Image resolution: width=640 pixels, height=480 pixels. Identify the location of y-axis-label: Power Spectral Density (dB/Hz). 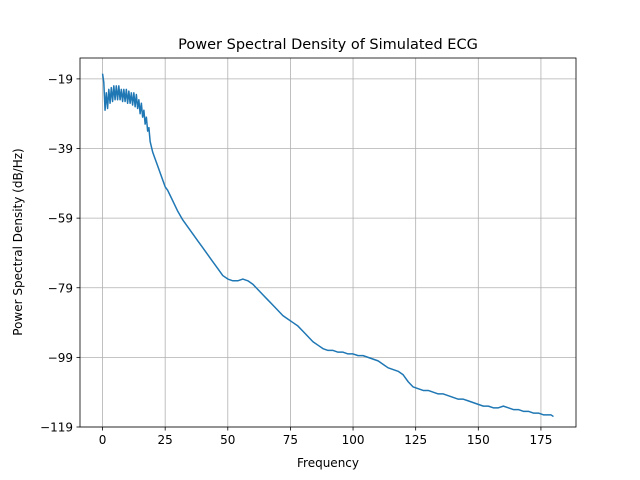
(18, 241).